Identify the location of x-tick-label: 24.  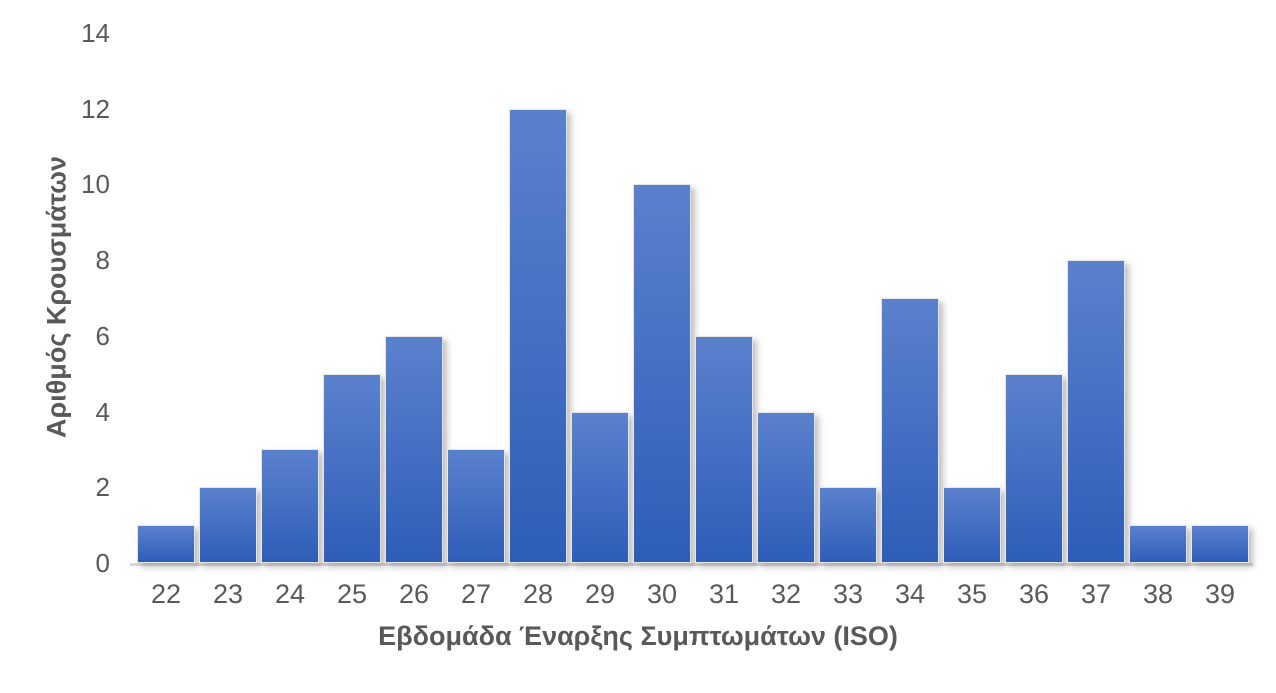
(290, 594).